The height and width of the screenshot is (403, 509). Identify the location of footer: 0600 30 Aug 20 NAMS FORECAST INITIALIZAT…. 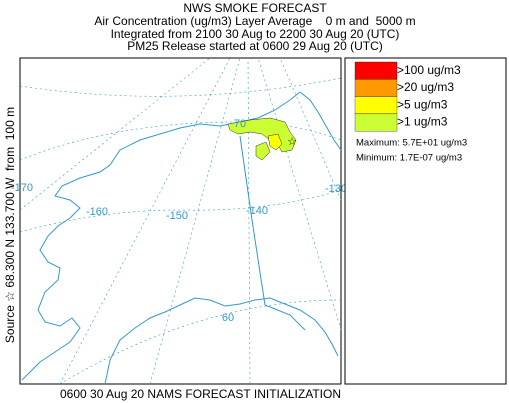
(200, 394).